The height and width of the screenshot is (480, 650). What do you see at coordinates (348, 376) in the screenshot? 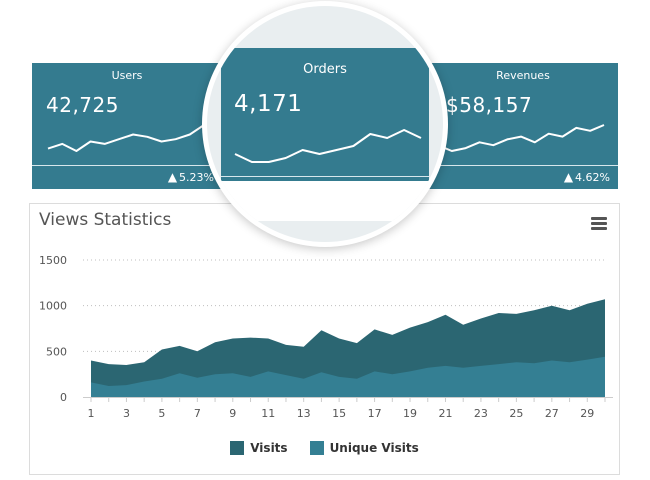
I see `series-area-unique-visits` at bounding box center [348, 376].